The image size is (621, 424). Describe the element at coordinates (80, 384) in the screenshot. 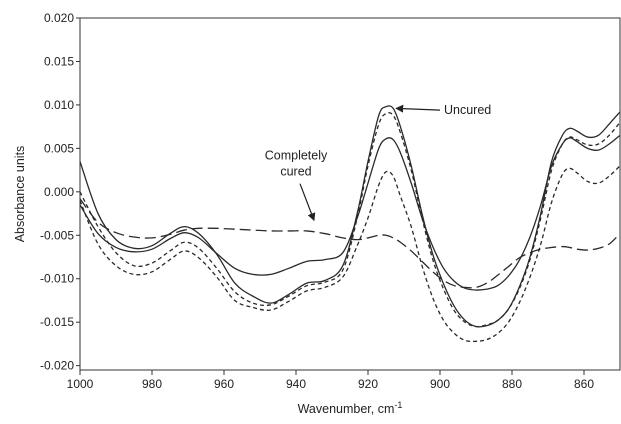

I see `x-tick-label: 1000` at that location.